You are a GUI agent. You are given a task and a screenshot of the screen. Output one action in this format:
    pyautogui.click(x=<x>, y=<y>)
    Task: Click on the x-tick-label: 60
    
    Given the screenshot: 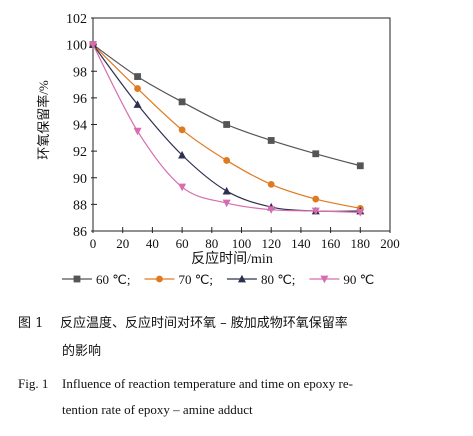 What is the action you would take?
    pyautogui.click(x=182, y=243)
    